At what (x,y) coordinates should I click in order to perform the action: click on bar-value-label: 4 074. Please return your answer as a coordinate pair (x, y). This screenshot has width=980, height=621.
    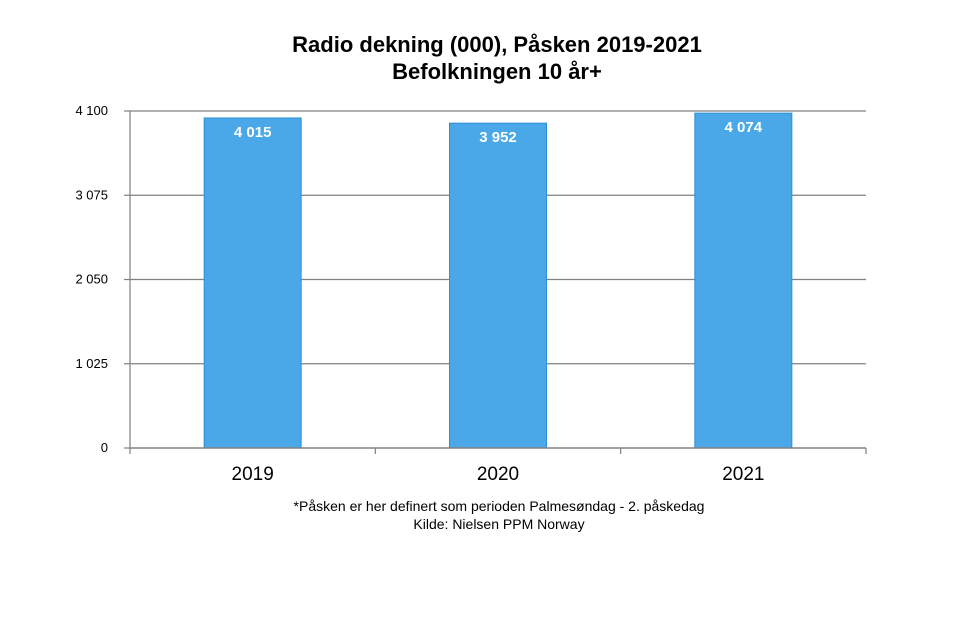
    Looking at the image, I should click on (744, 127).